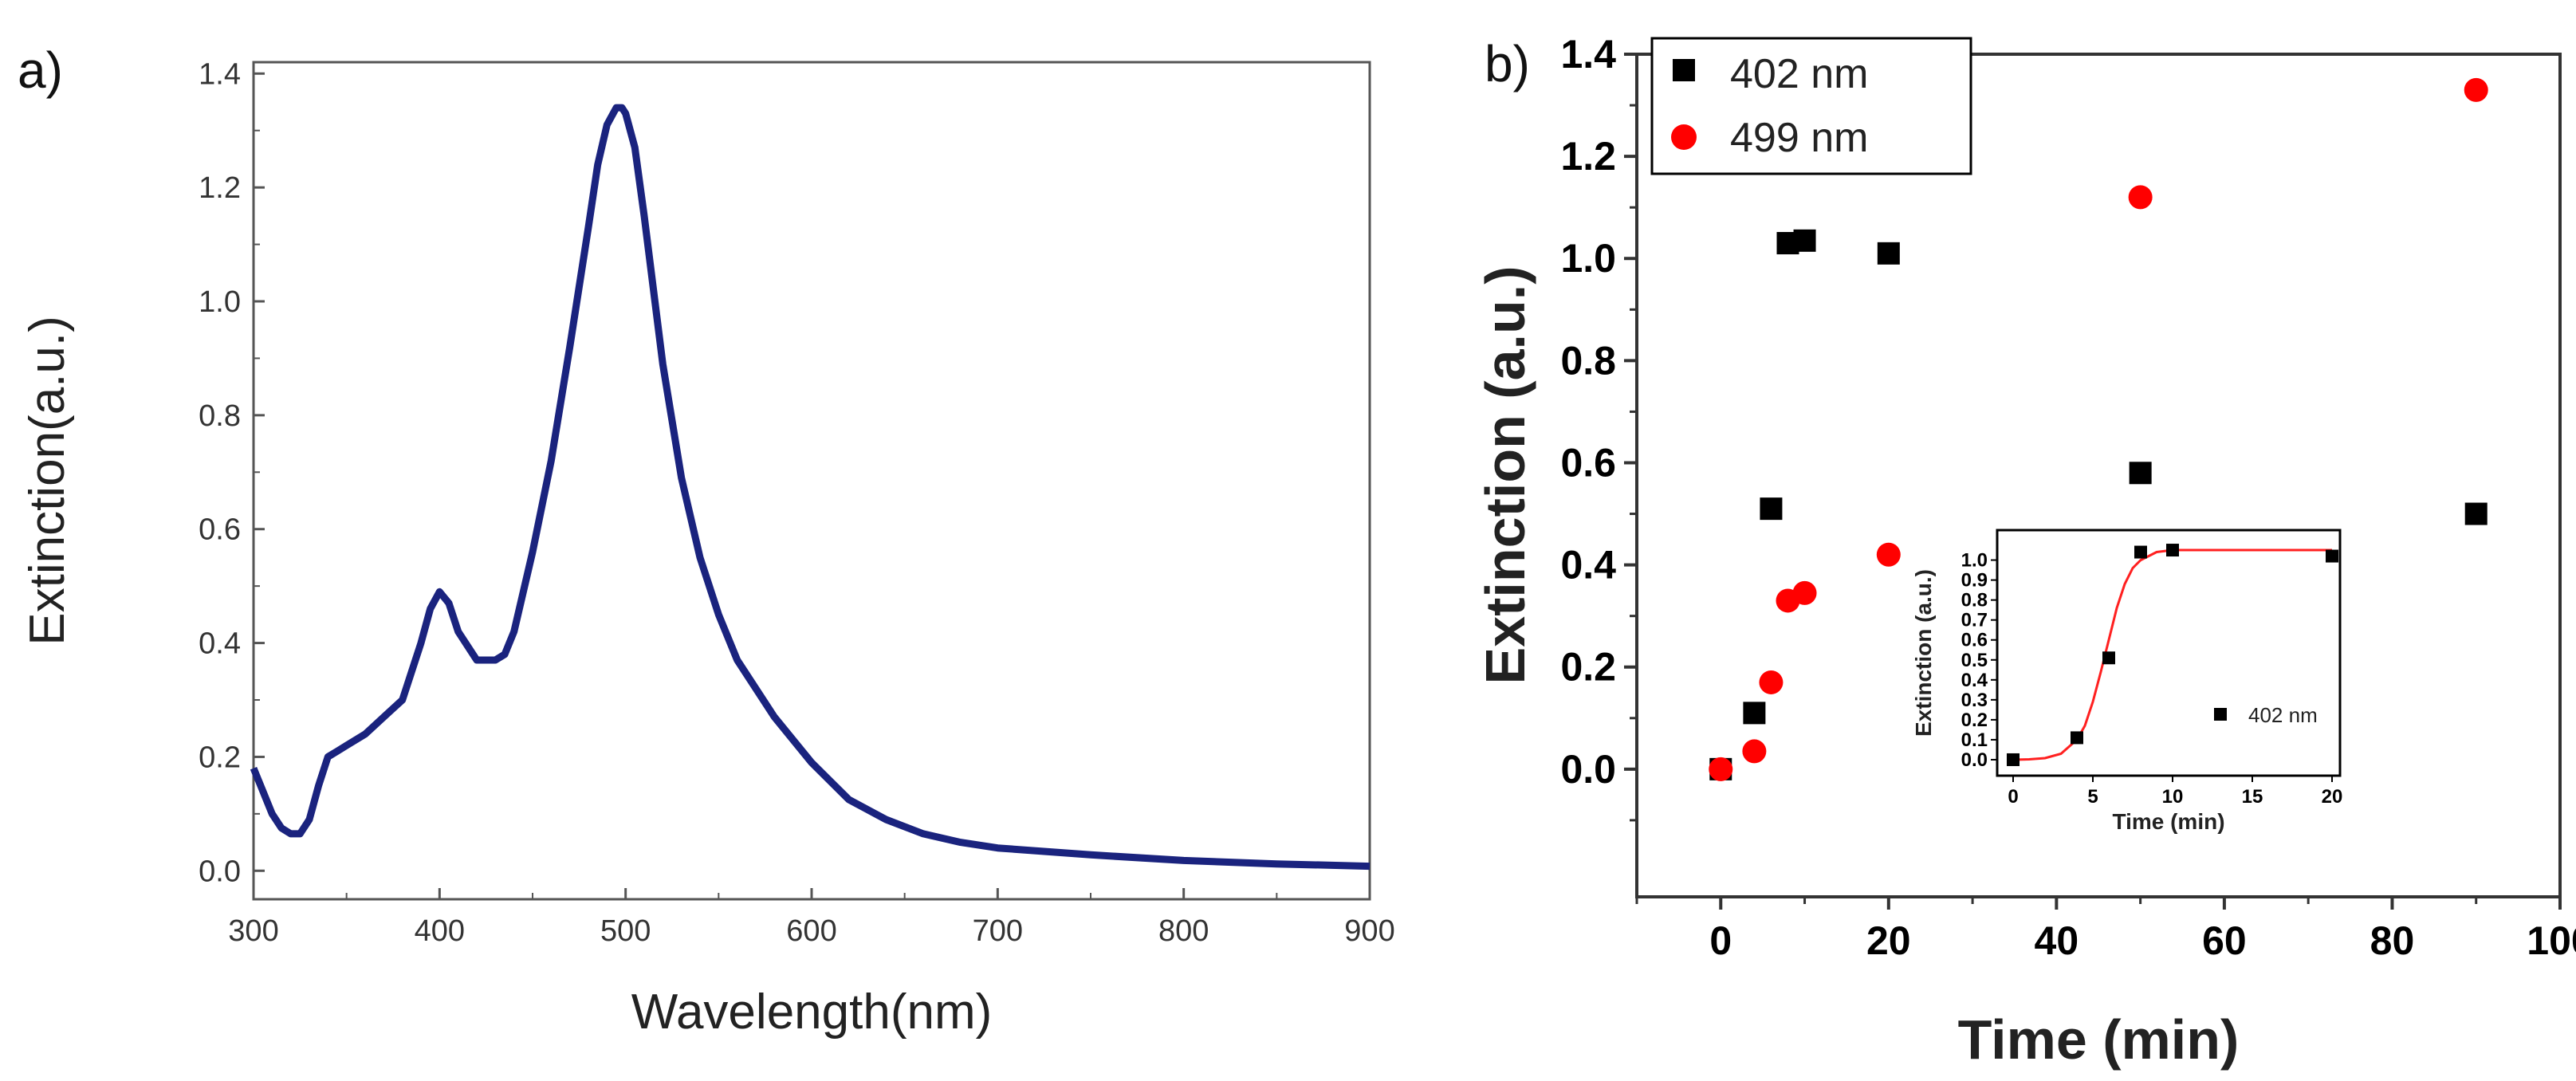  Describe the element at coordinates (220, 757) in the screenshot. I see `panel-a-ytick-label: 0.2` at that location.